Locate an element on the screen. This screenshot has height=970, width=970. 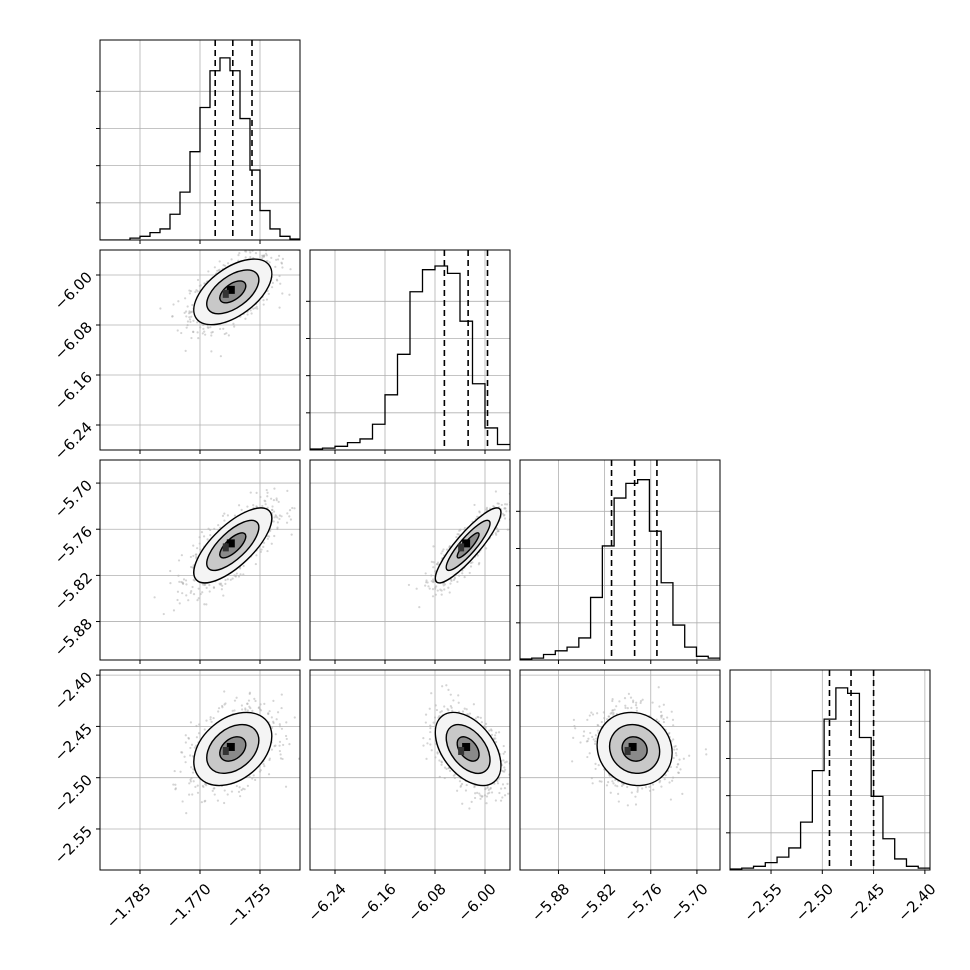
y-tick-label: −5.88 is located at coordinates (73, 637).